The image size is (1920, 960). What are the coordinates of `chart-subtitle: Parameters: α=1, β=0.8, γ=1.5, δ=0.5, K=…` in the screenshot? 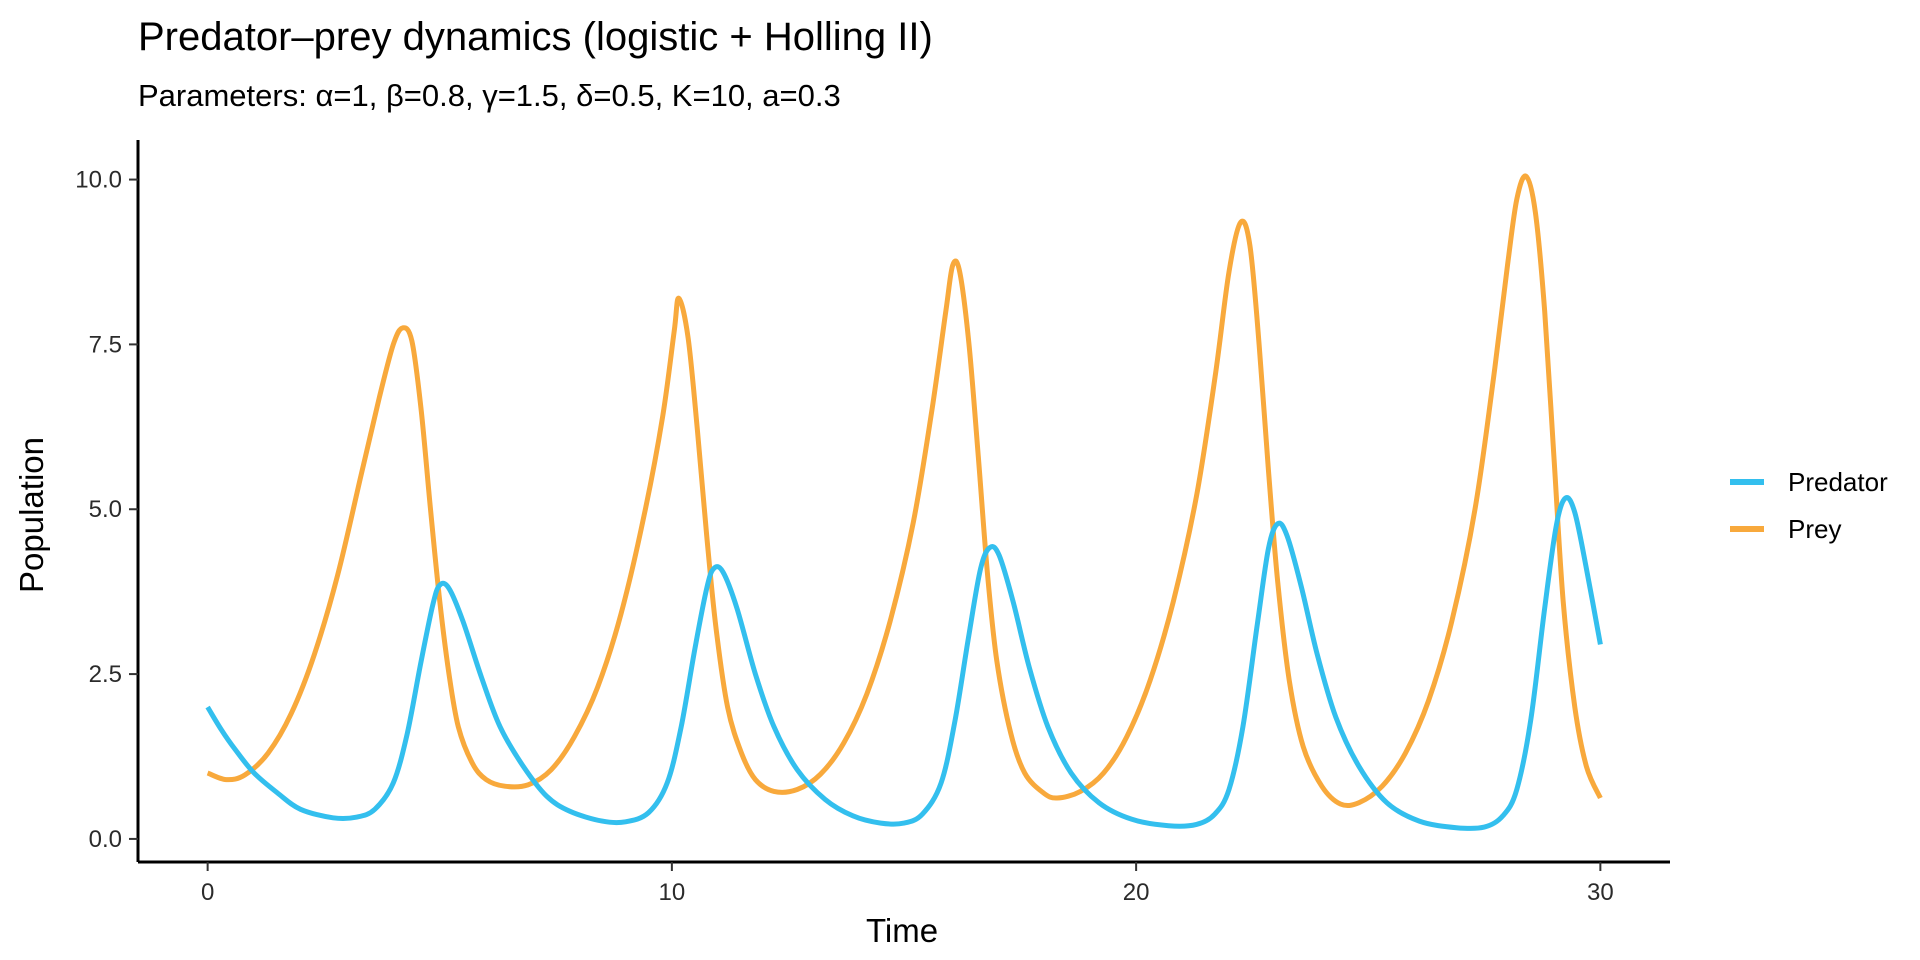 It's located at (489, 95).